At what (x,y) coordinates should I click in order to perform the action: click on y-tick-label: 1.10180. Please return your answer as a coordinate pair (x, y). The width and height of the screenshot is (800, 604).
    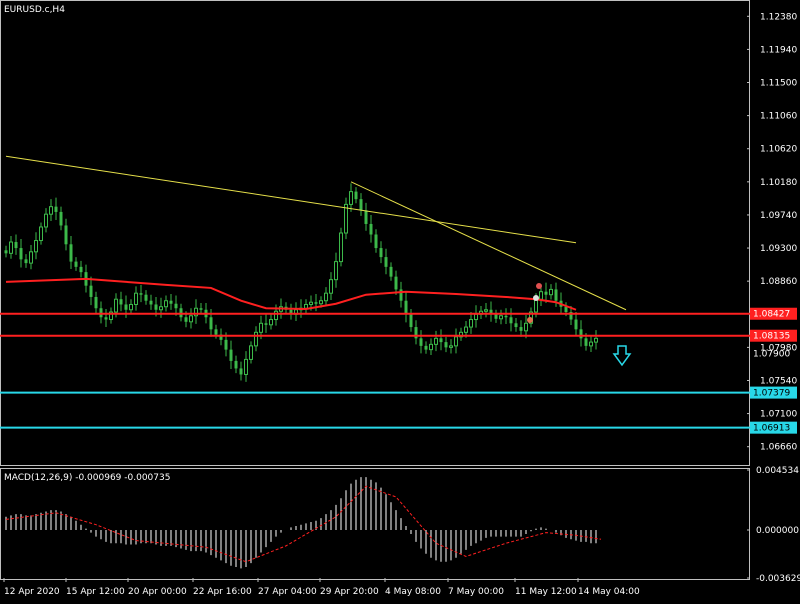
    Looking at the image, I should click on (778, 183).